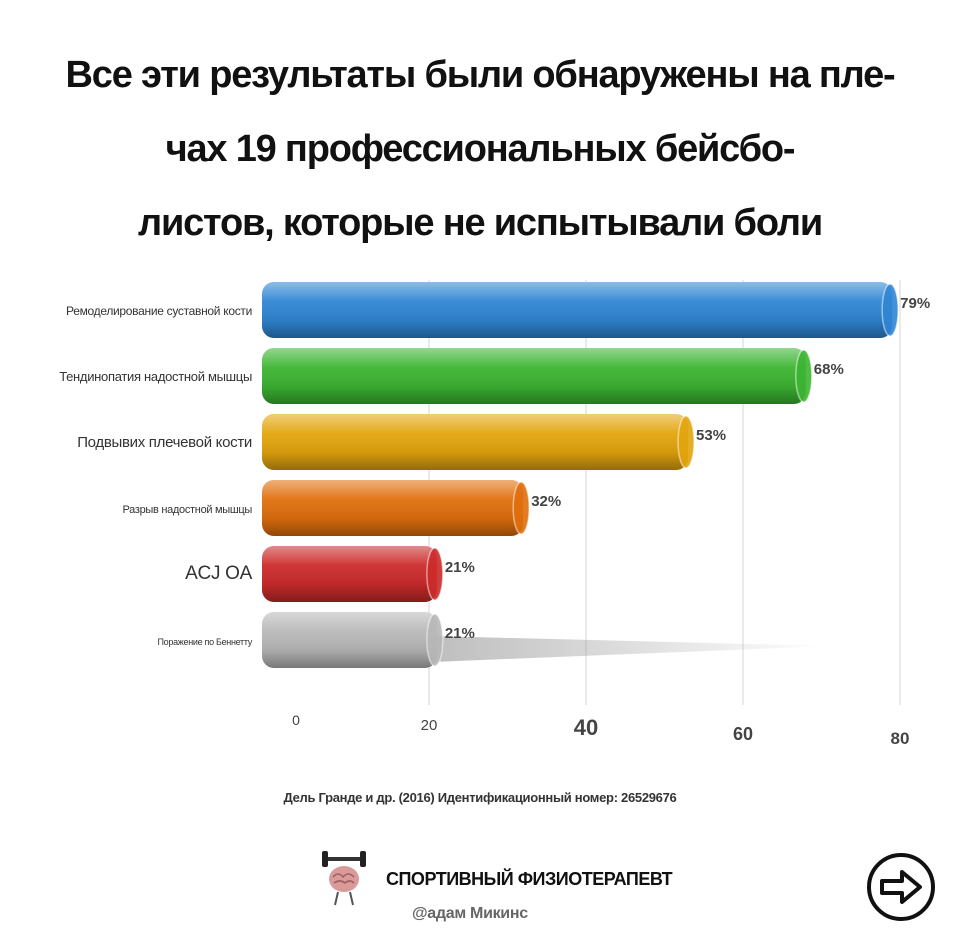 This screenshot has height=950, width=960. What do you see at coordinates (915, 303) in the screenshot?
I see `data-label: 79%` at bounding box center [915, 303].